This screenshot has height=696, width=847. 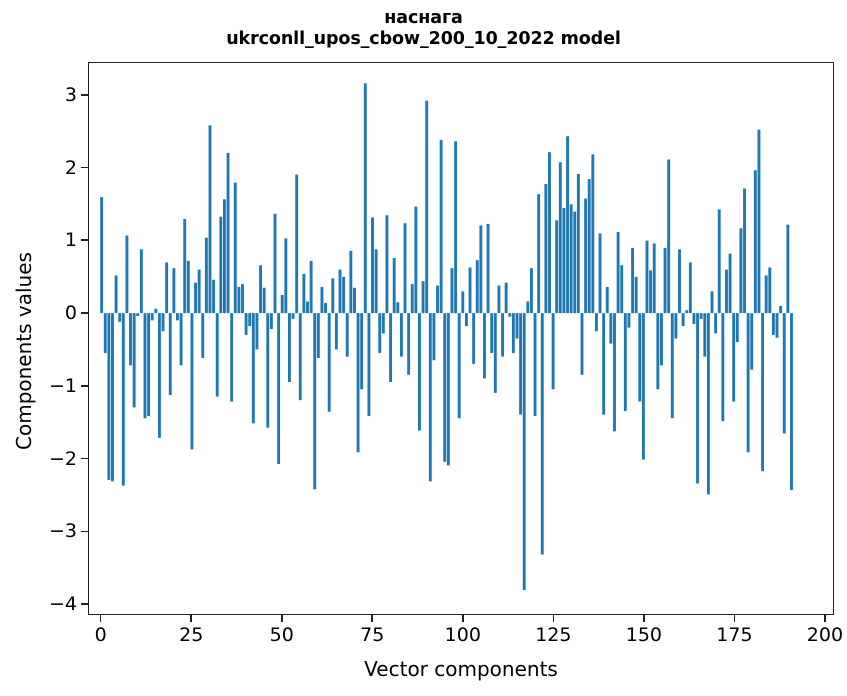 What do you see at coordinates (70, 313) in the screenshot?
I see `y-tick-label: 0` at bounding box center [70, 313].